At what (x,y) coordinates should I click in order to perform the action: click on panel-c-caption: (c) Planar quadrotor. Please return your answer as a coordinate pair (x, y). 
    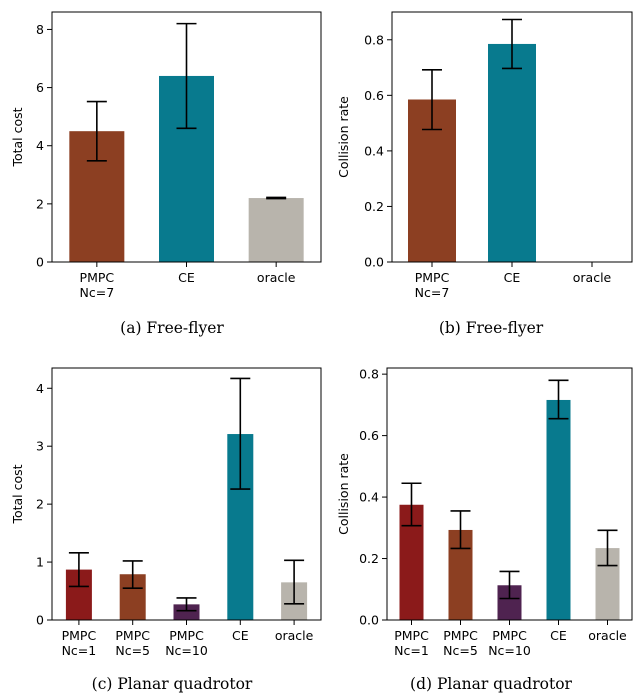
    Looking at the image, I should click on (172, 684).